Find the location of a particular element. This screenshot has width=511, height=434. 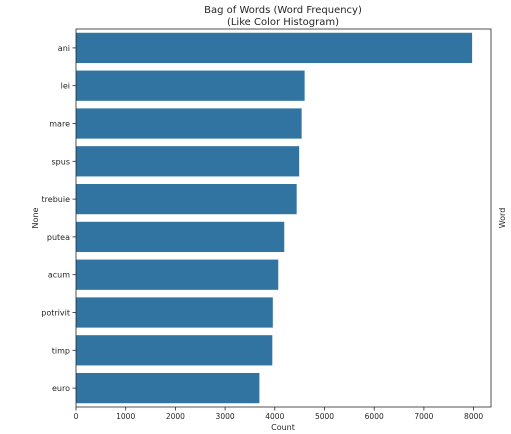

bar-putea is located at coordinates (180, 237).